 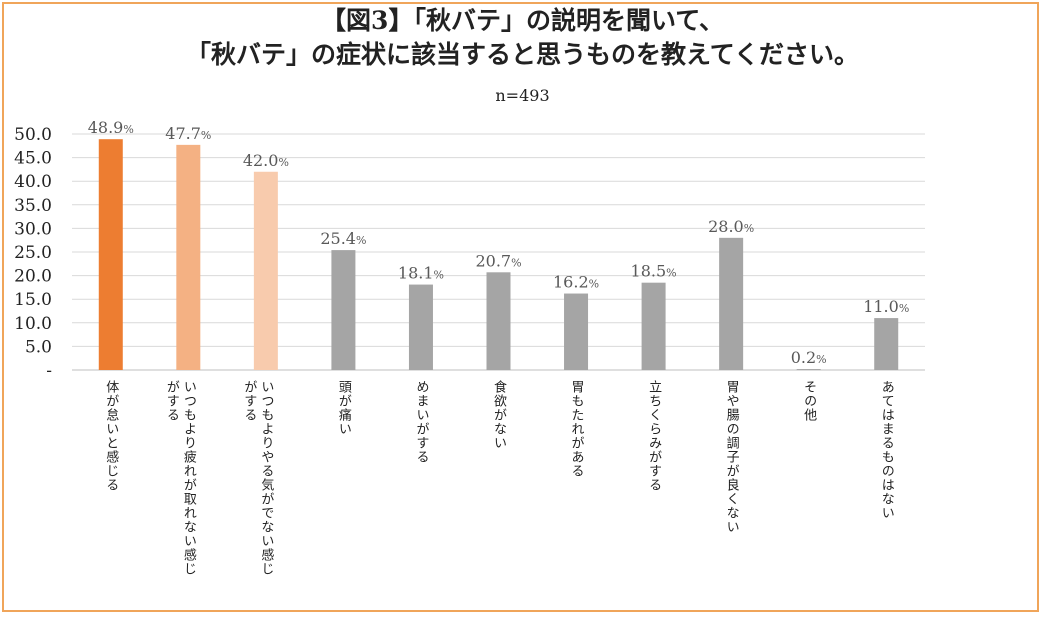 I want to click on data-label: 20.7%, so click(x=498, y=260).